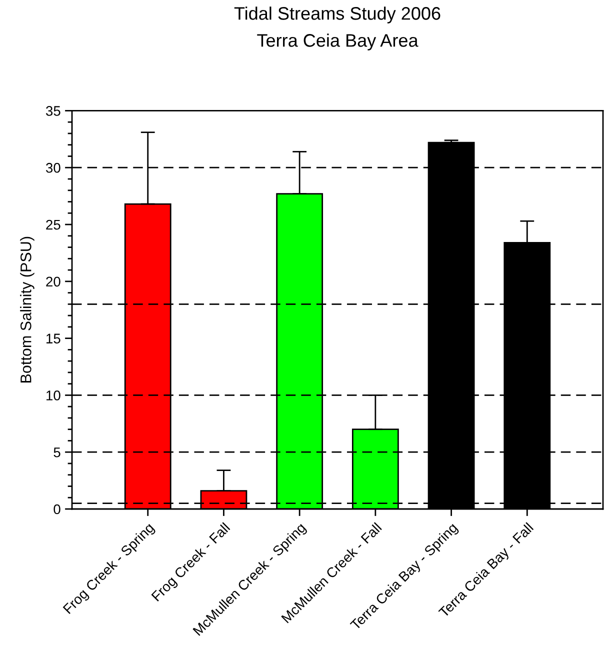 This screenshot has width=605, height=661. Describe the element at coordinates (53, 281) in the screenshot. I see `y-tick-label: 20` at that location.